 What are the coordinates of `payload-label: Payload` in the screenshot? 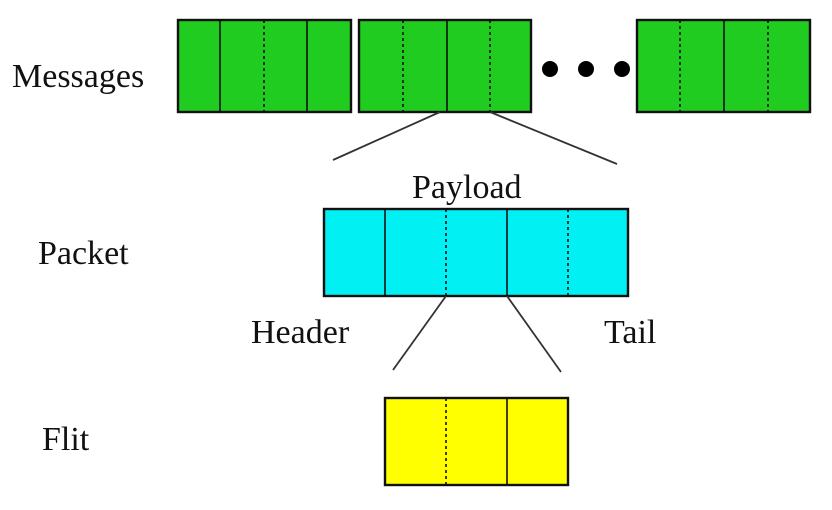 It's located at (467, 187).